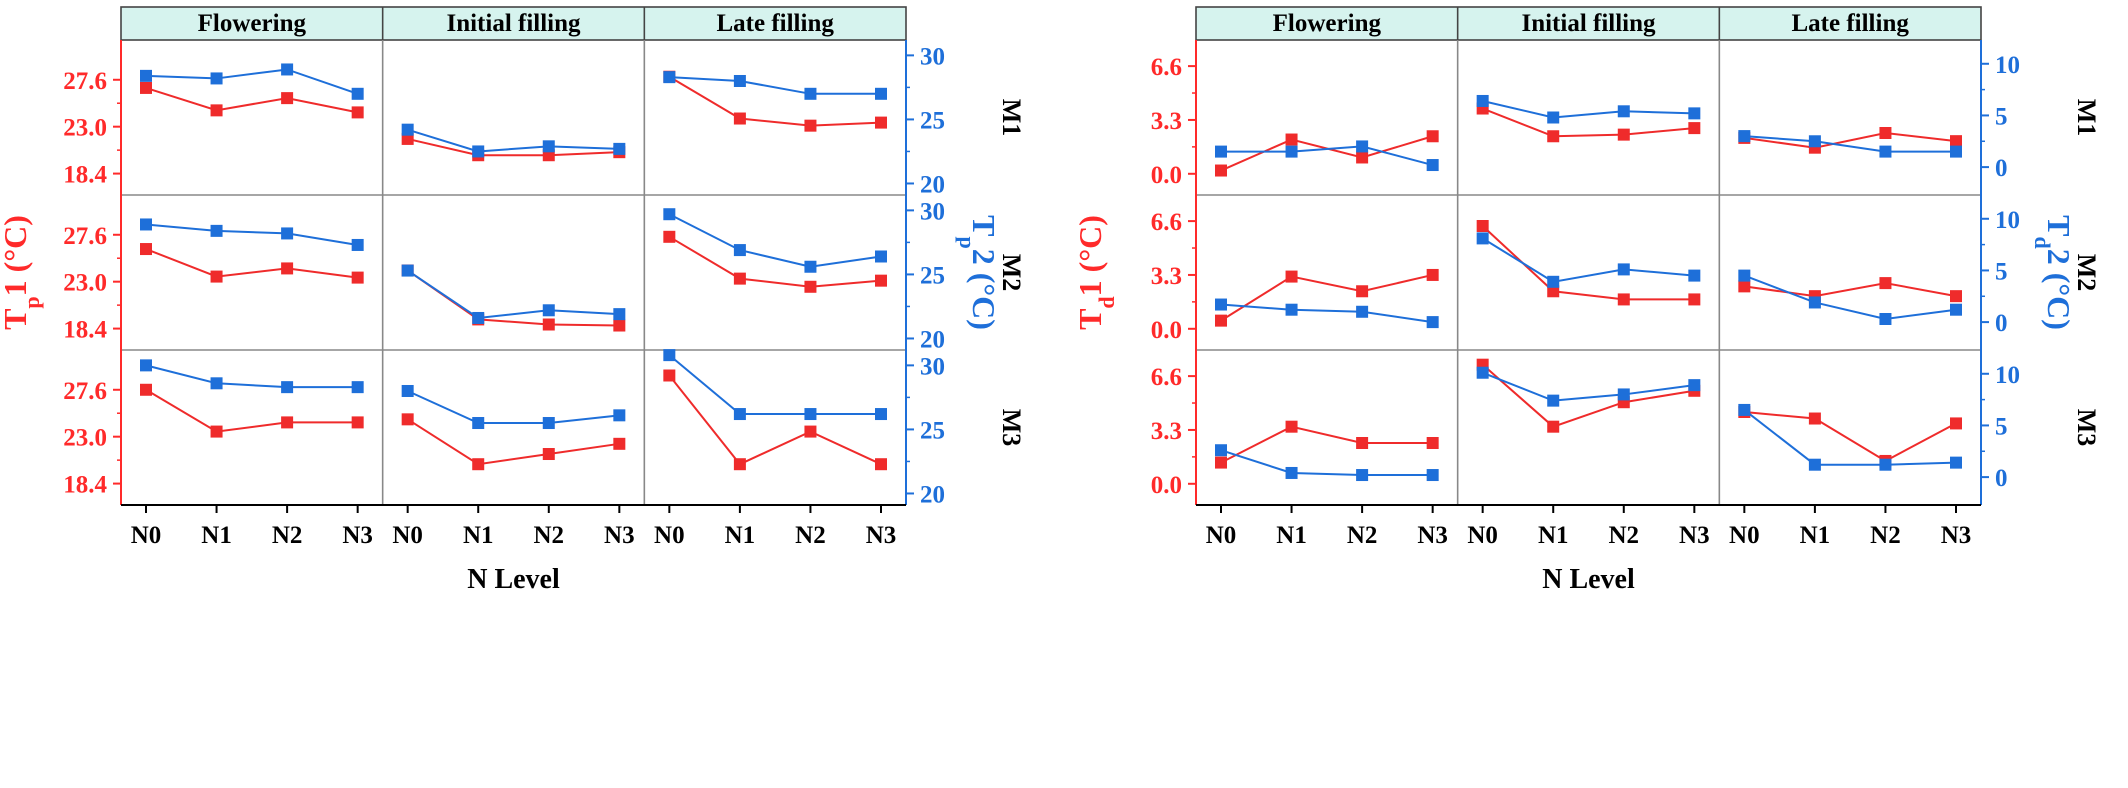  What do you see at coordinates (775, 23) in the screenshot?
I see `left-strip-label: Late filling` at bounding box center [775, 23].